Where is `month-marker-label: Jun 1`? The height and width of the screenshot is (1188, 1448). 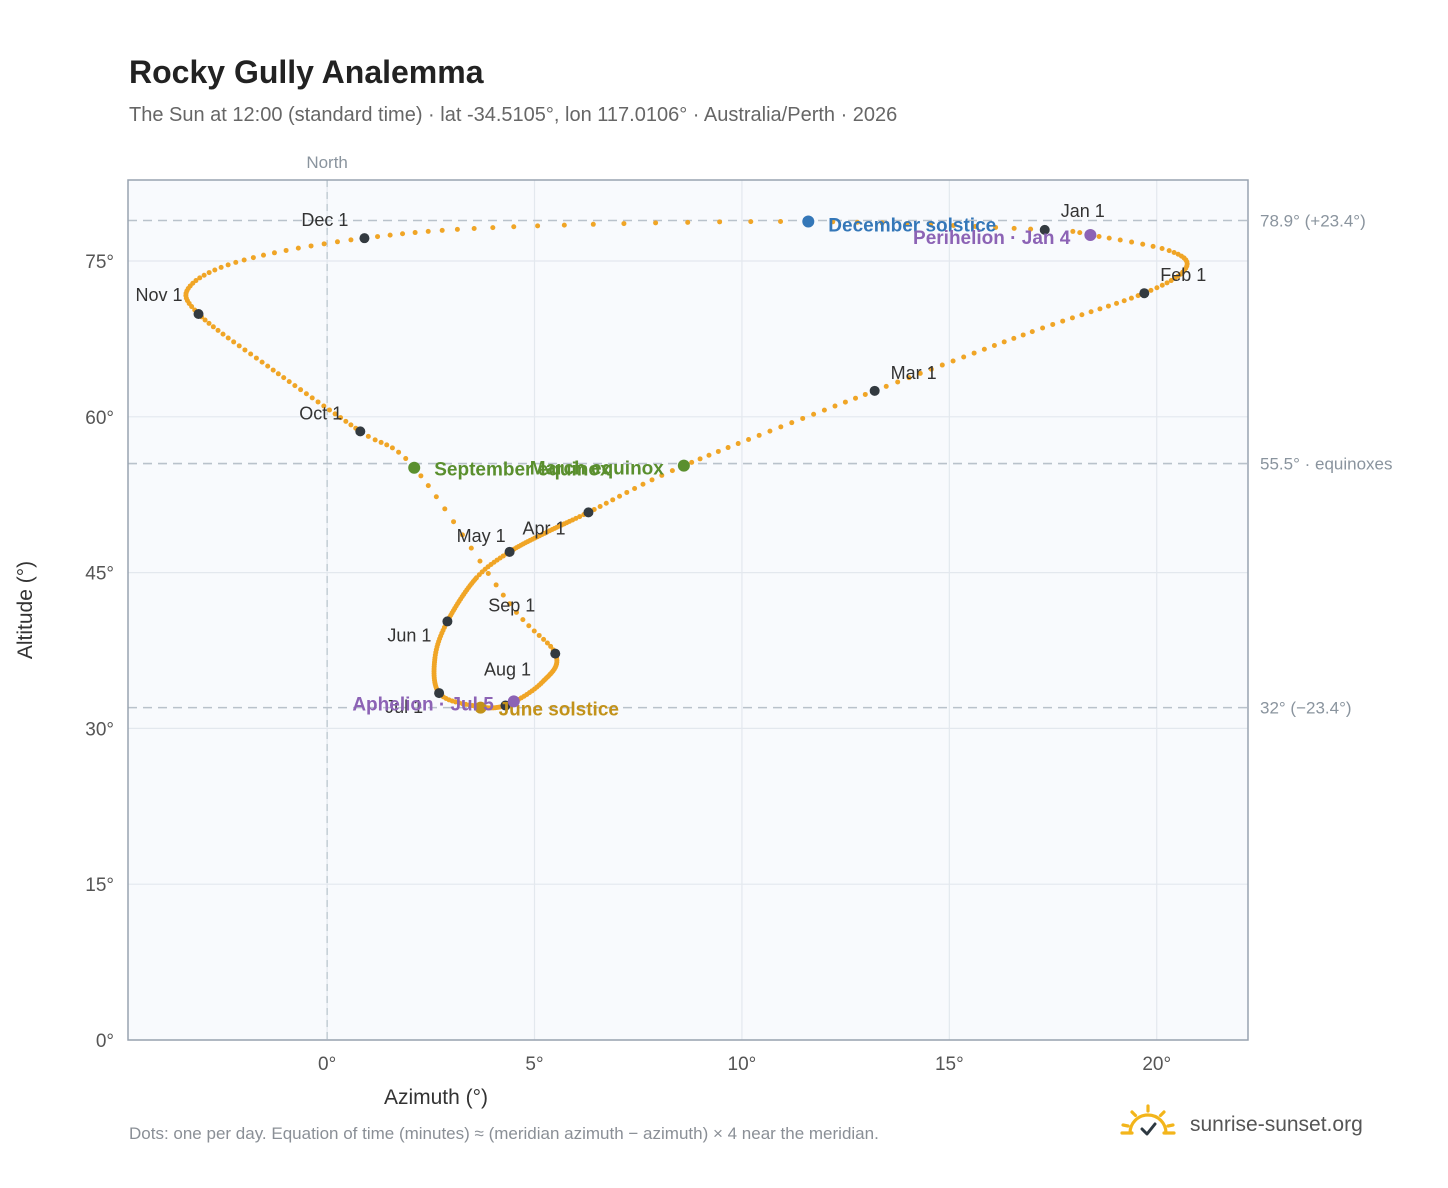 month-marker-label: Jun 1 is located at coordinates (409, 635).